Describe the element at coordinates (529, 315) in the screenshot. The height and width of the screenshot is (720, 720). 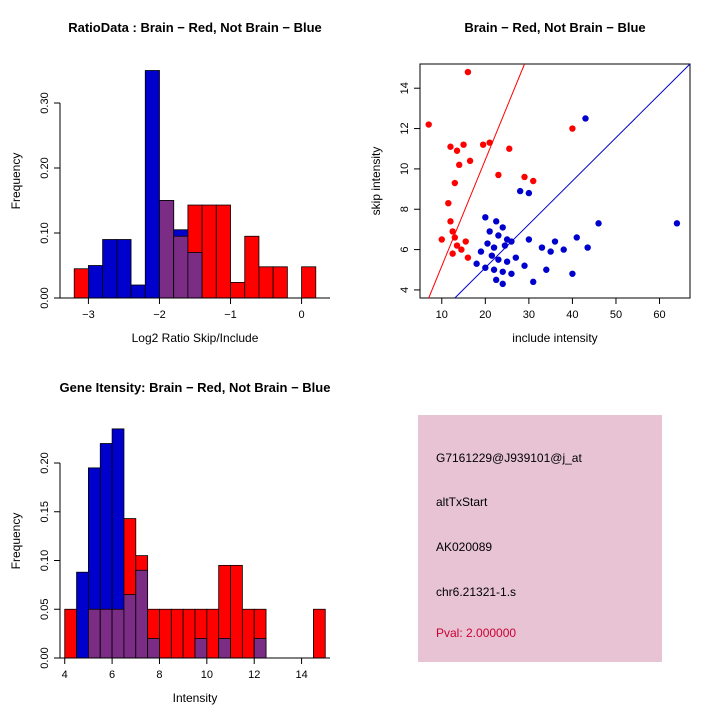
I see `svg-text: 30` at that location.